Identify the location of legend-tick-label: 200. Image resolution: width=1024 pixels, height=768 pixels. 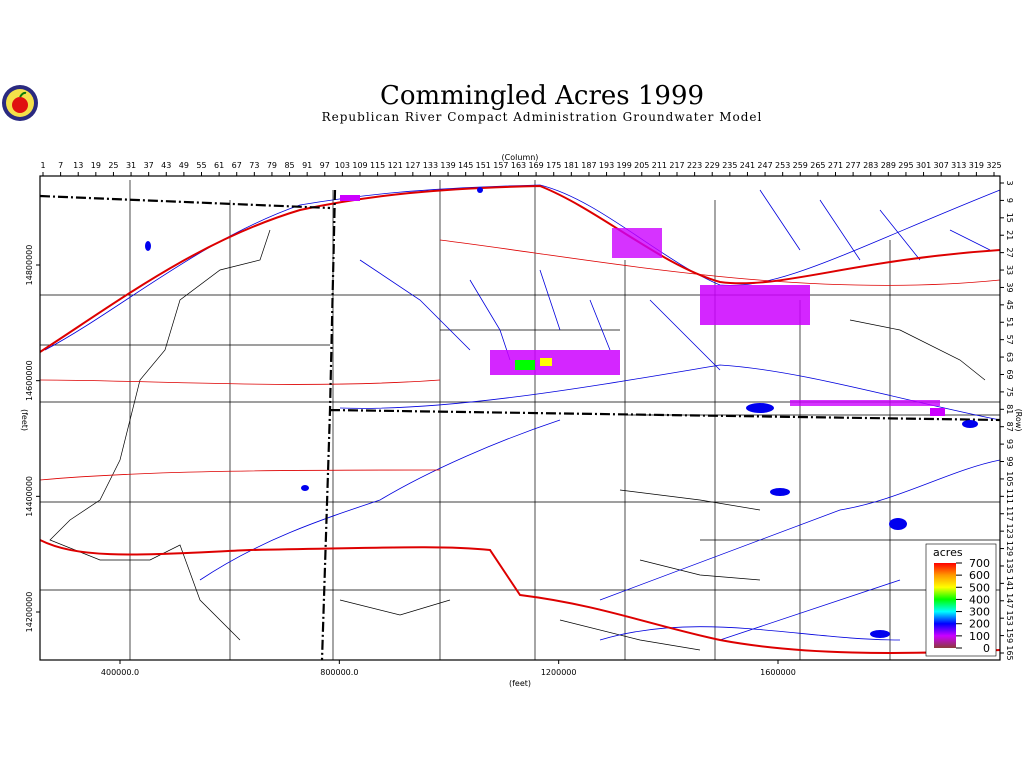
(979, 624).